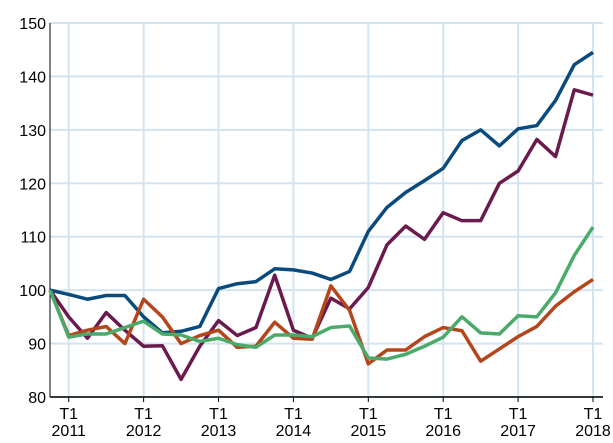 The width and height of the screenshot is (613, 443). Describe the element at coordinates (443, 423) in the screenshot. I see `x-tick-label: T1 2016` at that location.